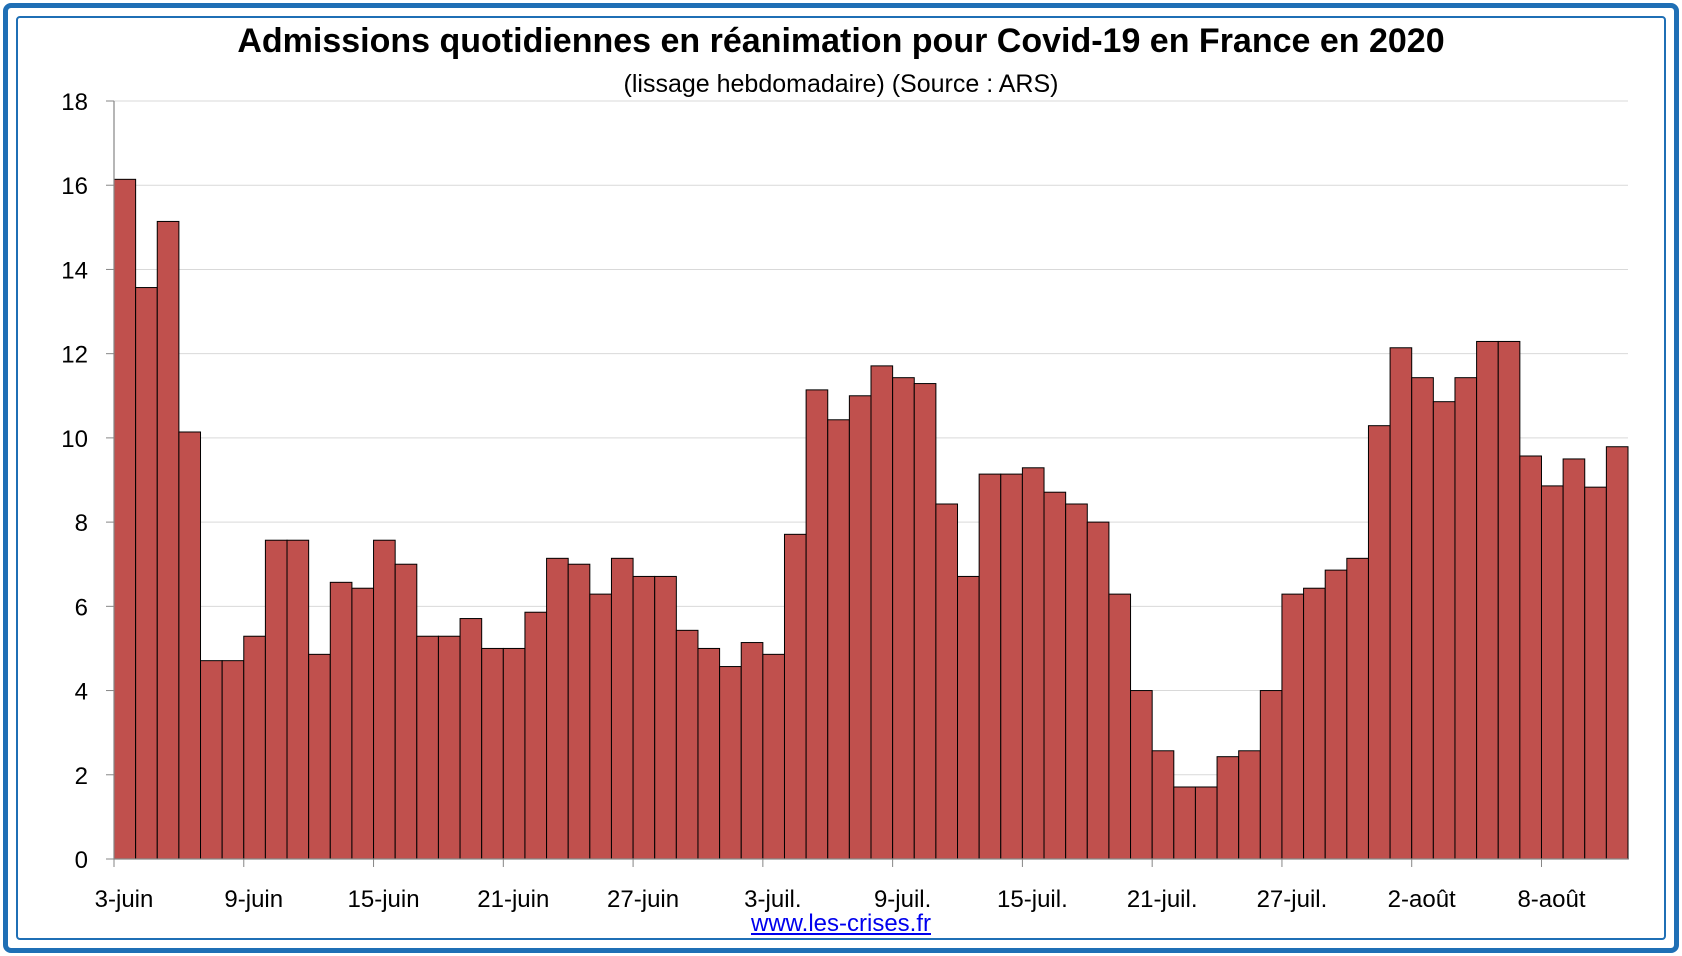 This screenshot has width=1682, height=956. Describe the element at coordinates (1292, 899) in the screenshot. I see `x-tick-label: 27-juil.` at that location.